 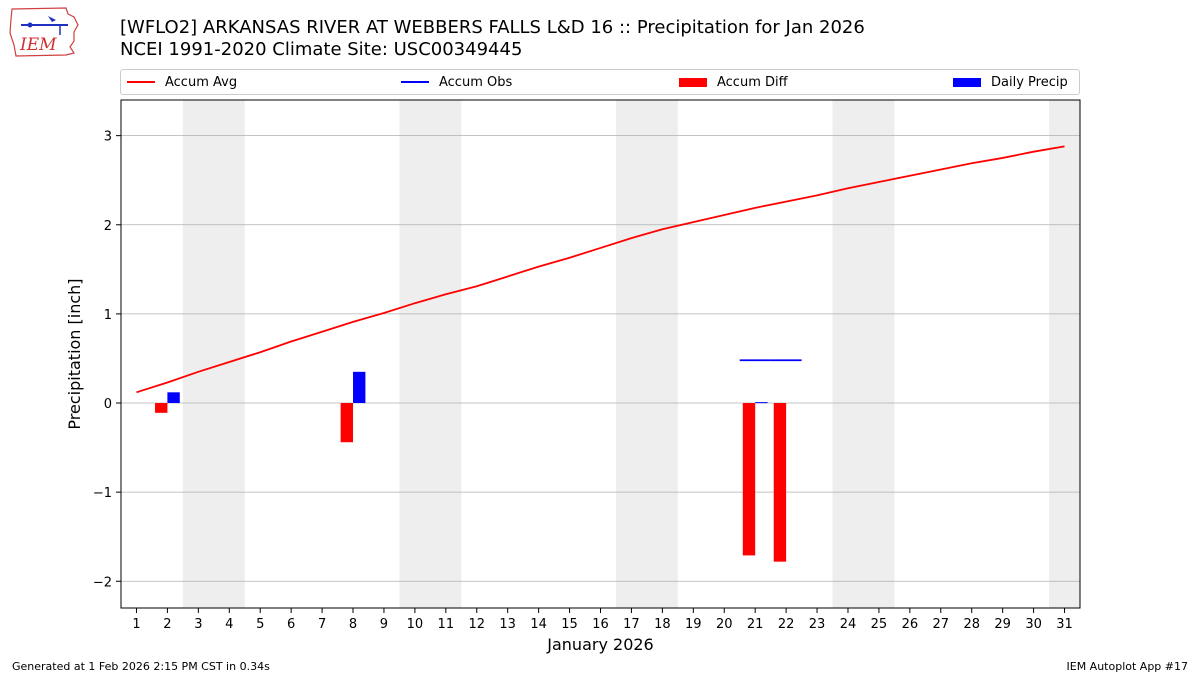 I want to click on iowa-outline-icon, so click(x=44, y=32).